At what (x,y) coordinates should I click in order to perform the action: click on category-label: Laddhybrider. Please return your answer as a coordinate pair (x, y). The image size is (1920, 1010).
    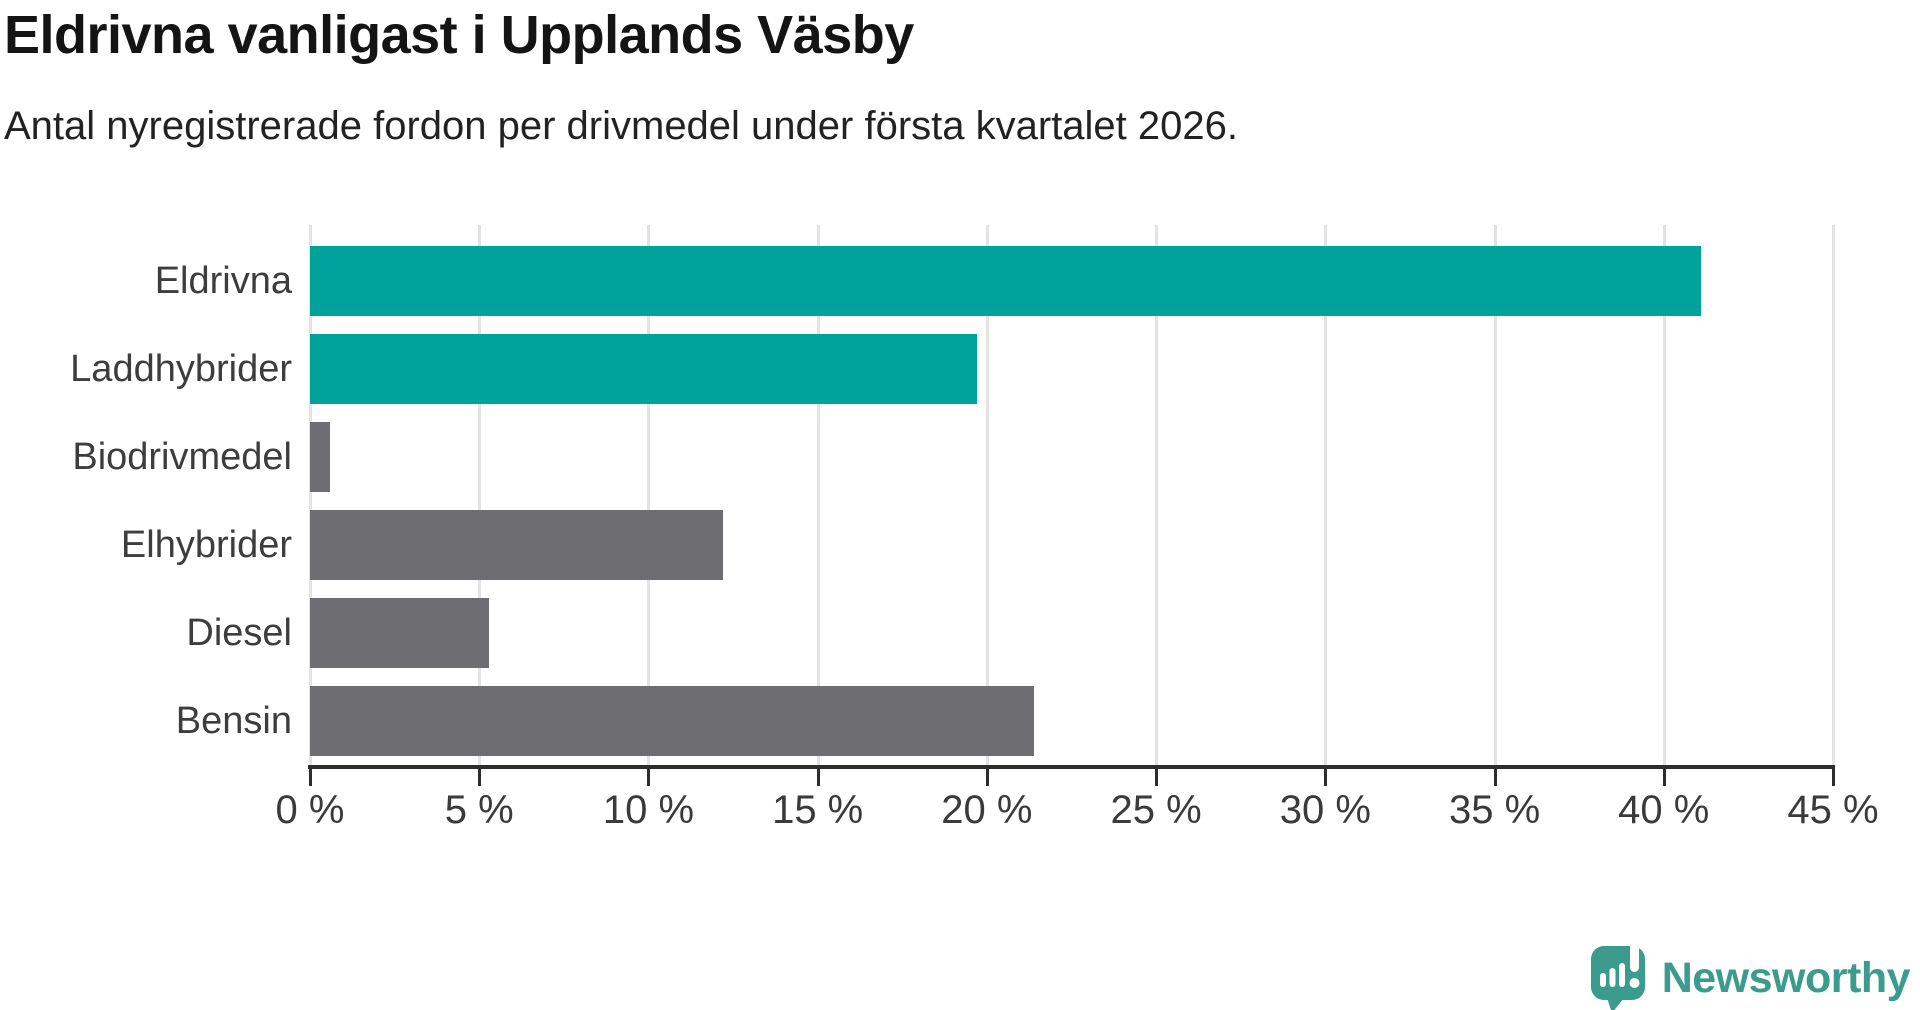
    Looking at the image, I should click on (181, 369).